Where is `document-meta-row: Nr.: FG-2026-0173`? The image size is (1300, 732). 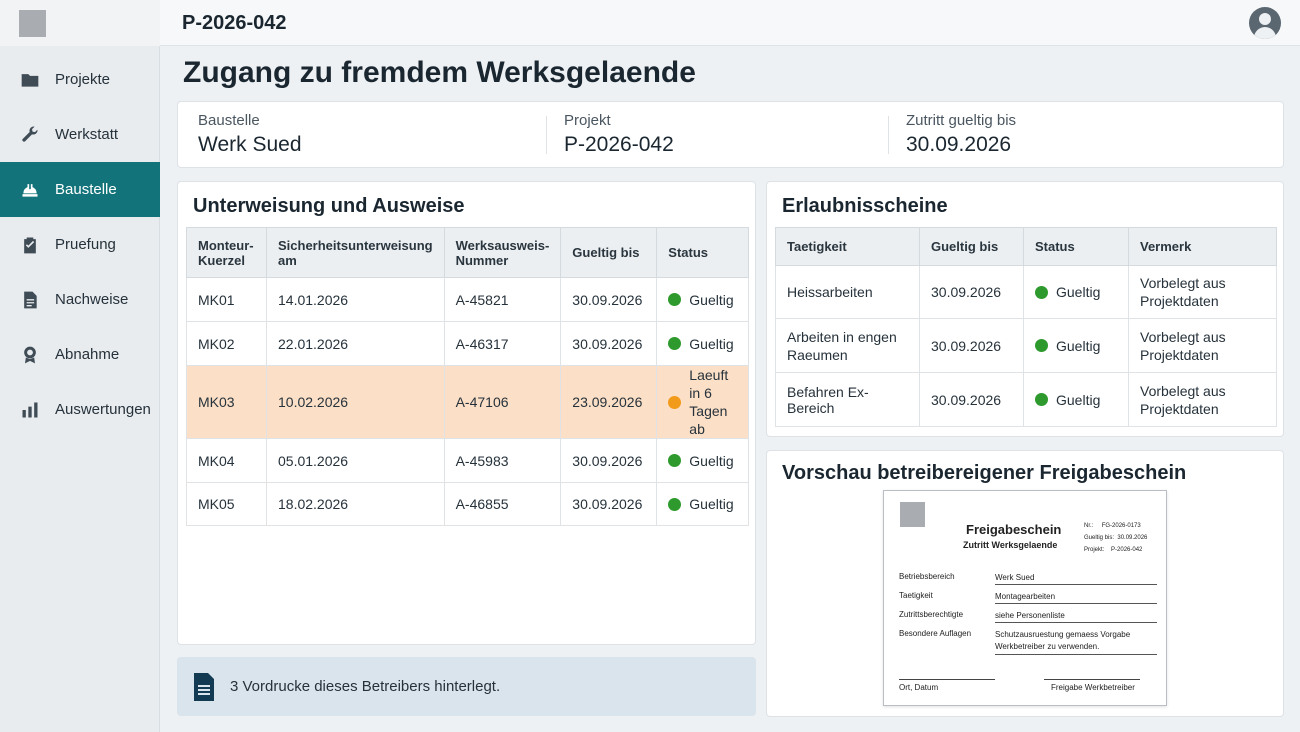
document-meta-row: Nr.: FG-2026-0173 is located at coordinates (1112, 526).